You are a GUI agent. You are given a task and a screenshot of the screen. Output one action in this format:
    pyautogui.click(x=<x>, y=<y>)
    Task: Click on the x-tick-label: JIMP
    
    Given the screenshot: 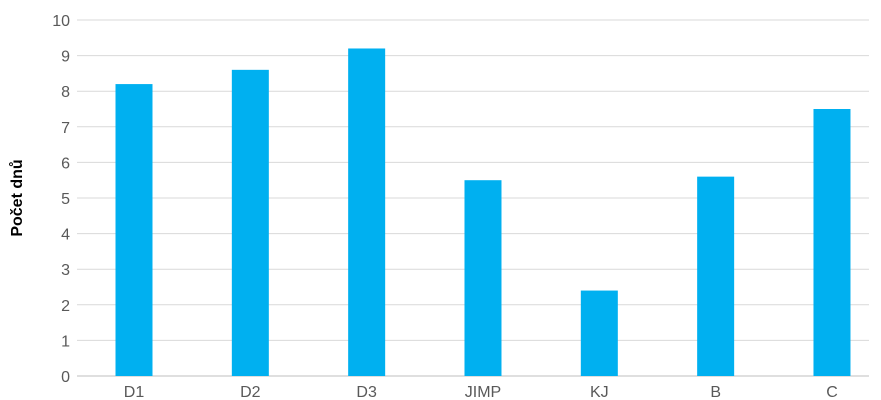 What is the action you would take?
    pyautogui.click(x=483, y=392)
    